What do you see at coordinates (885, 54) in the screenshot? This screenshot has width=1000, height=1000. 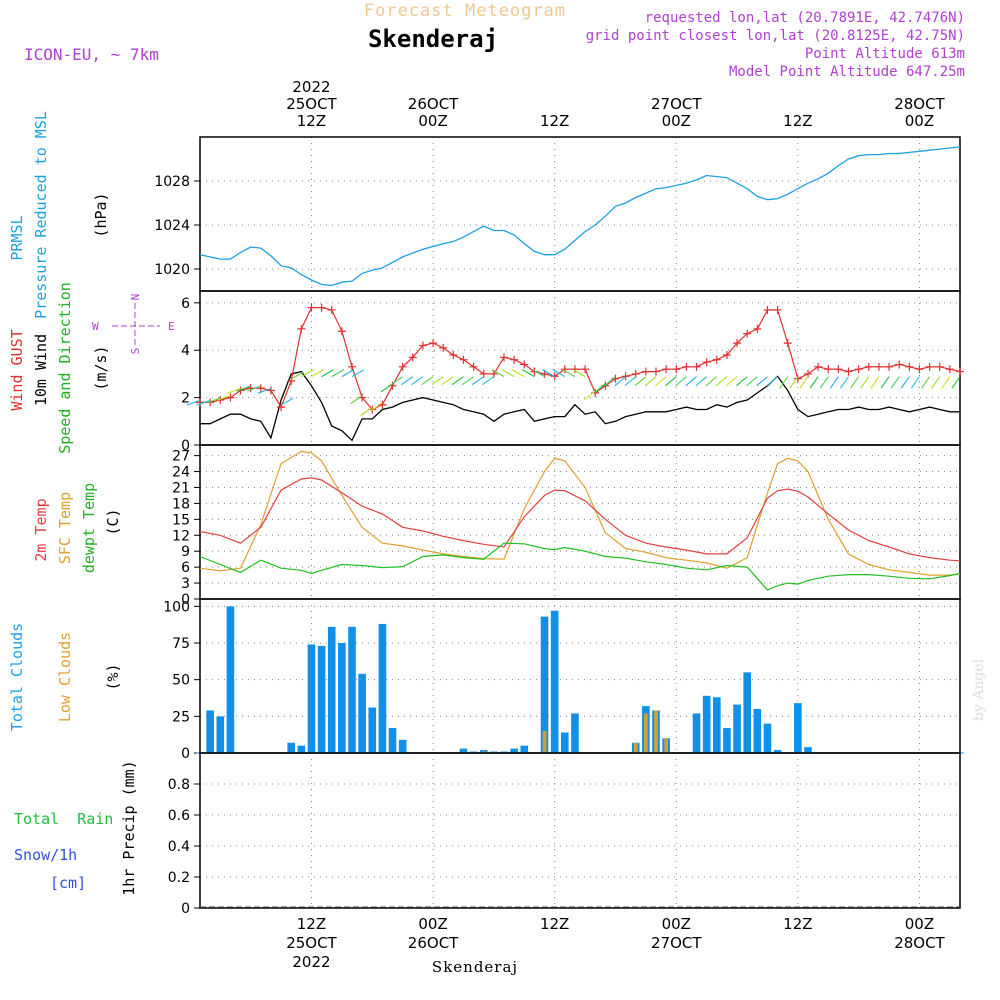 I see `point-altitude: Point Altitude 613m` at bounding box center [885, 54].